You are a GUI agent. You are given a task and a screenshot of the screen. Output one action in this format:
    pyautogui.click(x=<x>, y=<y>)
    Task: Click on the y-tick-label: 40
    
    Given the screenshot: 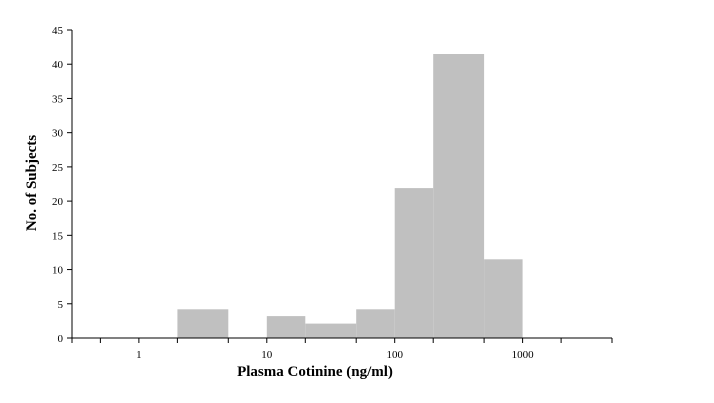 What is the action you would take?
    pyautogui.click(x=58, y=65)
    